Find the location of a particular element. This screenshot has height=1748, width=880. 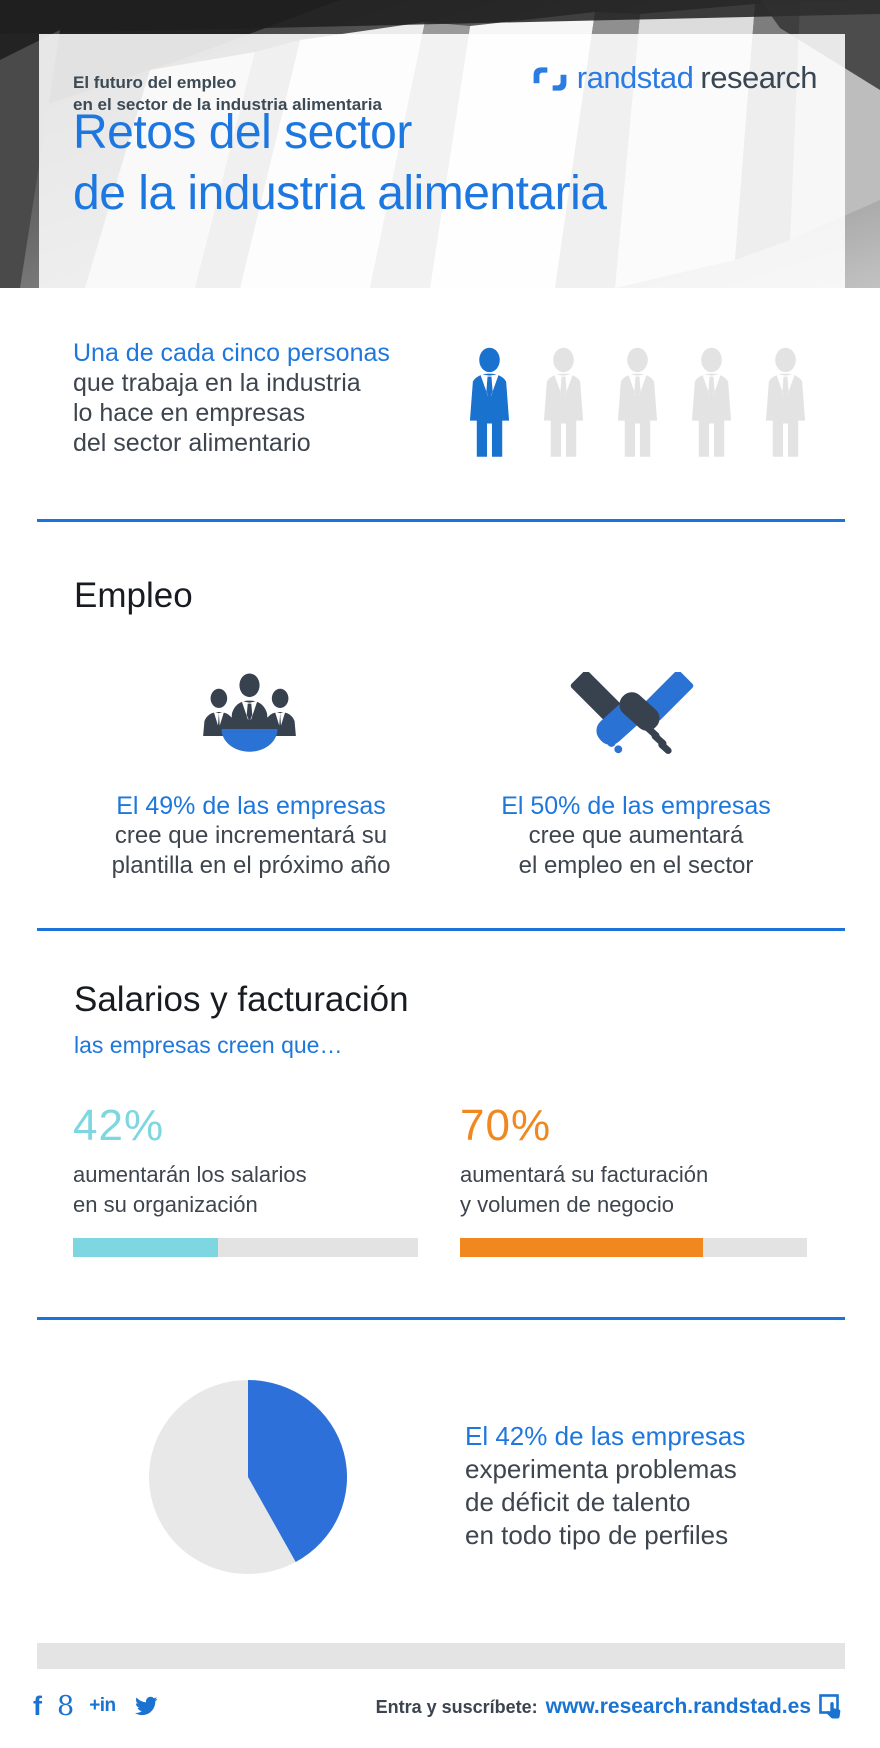

page-title-line1: Retos del sector is located at coordinates (242, 132).